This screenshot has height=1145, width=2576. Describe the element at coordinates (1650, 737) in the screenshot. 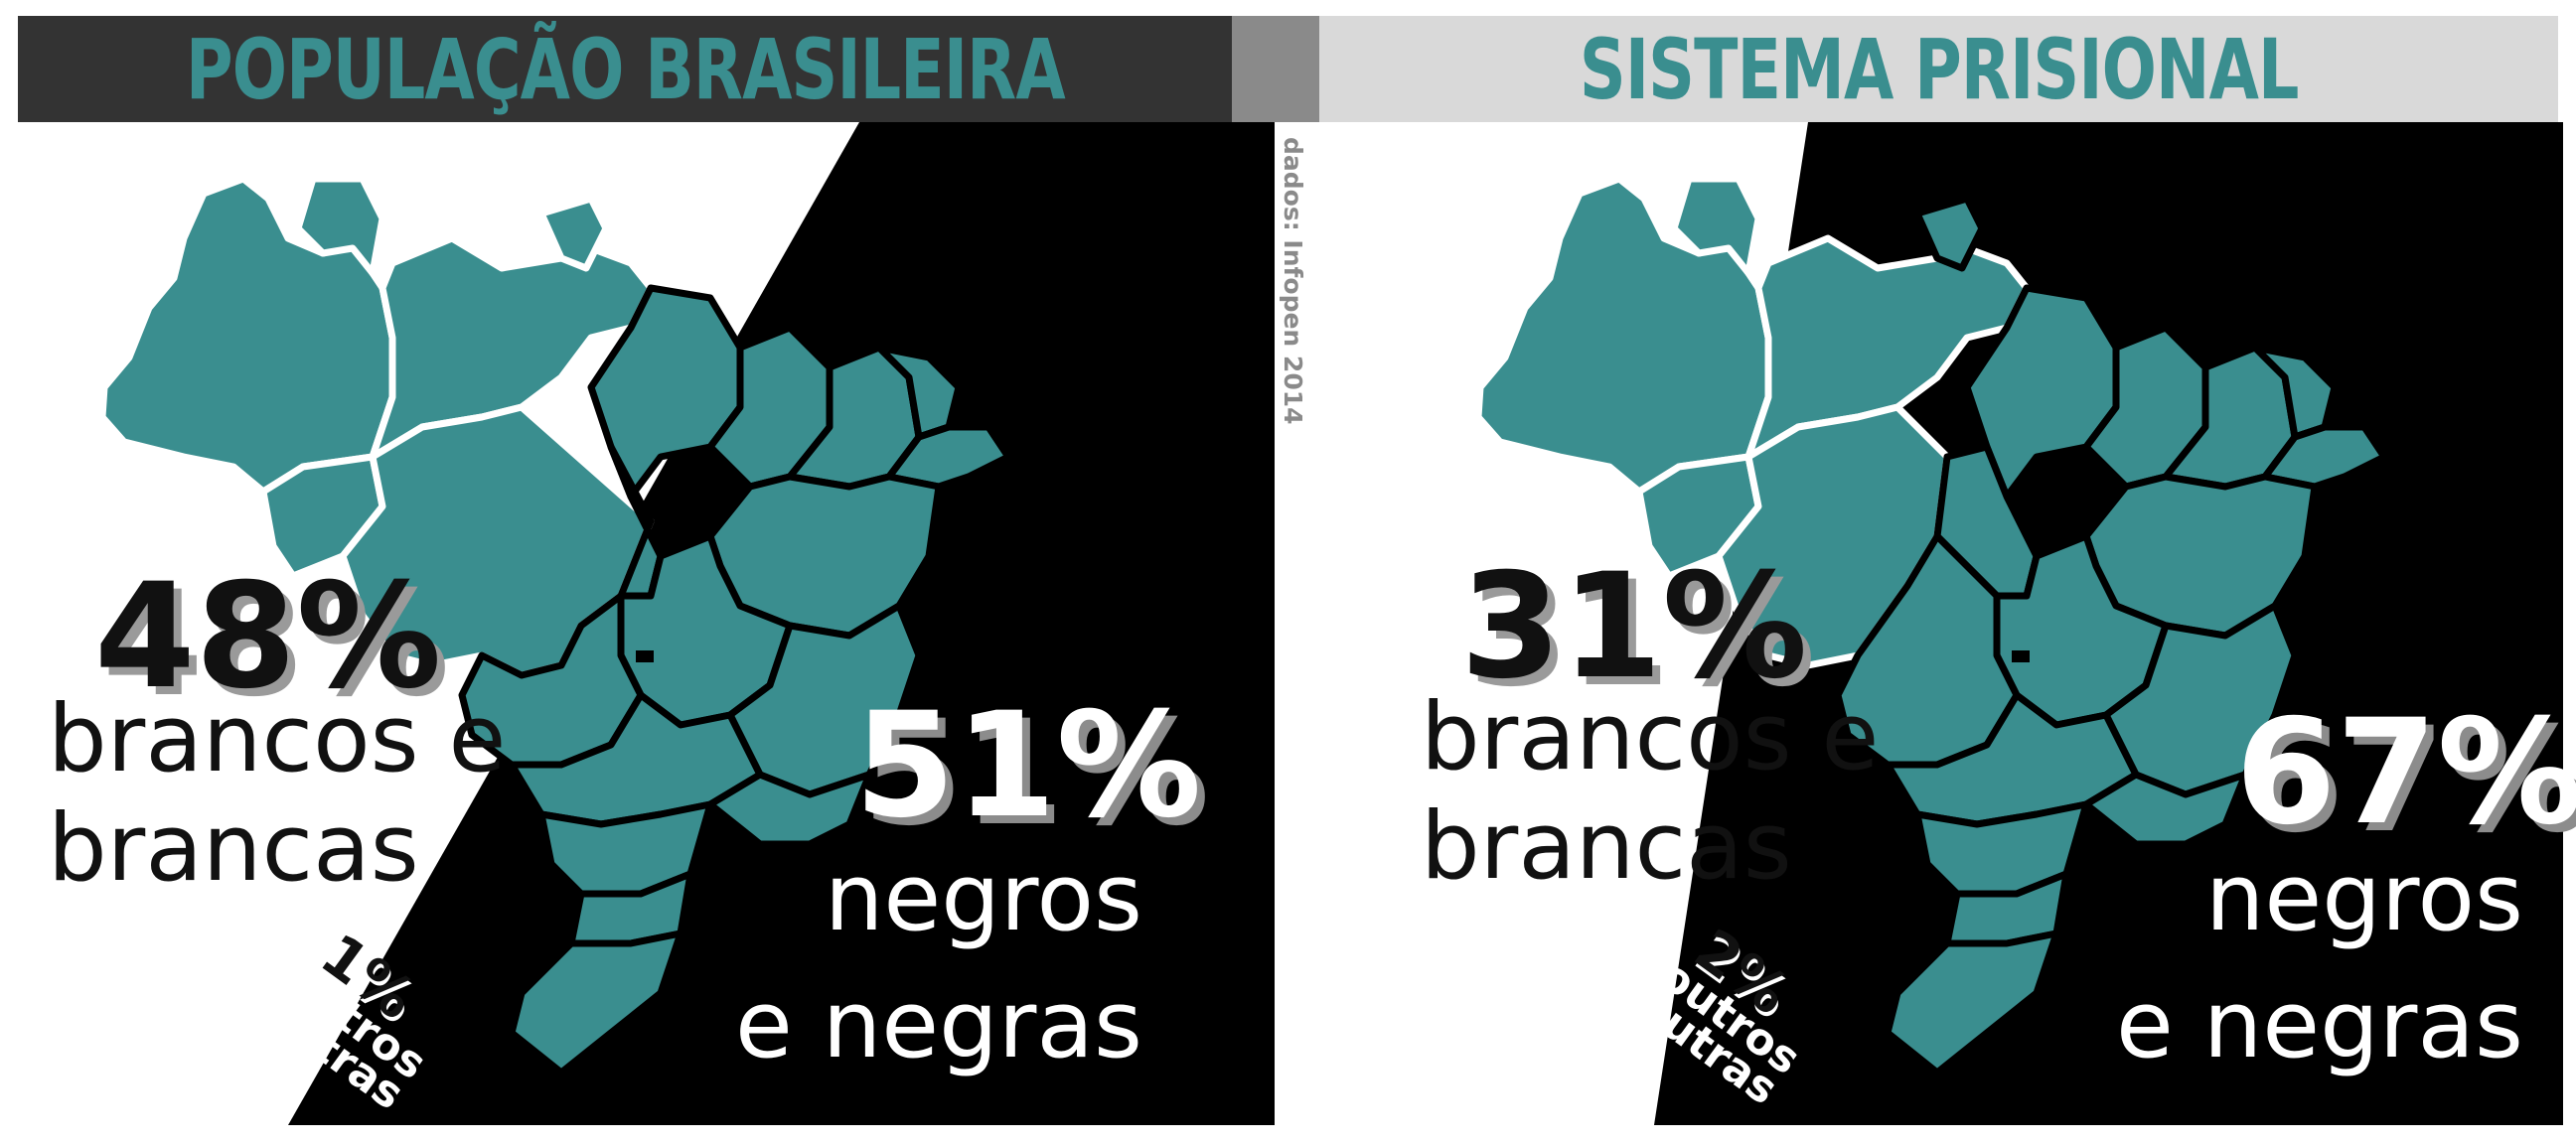

I see `right-white-label-line1: brancos e` at that location.